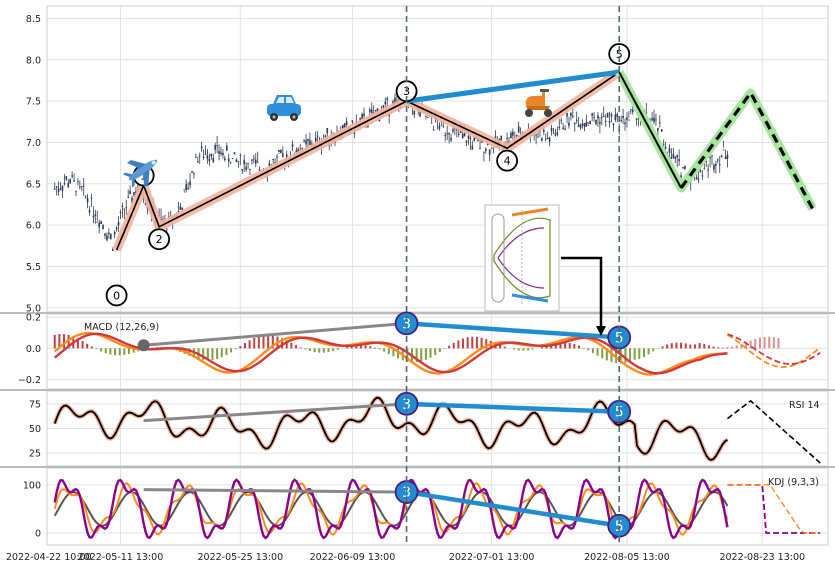 Image resolution: width=835 pixels, height=568 pixels. Describe the element at coordinates (513, 330) in the screenshot. I see `macd-divergence-line` at that location.